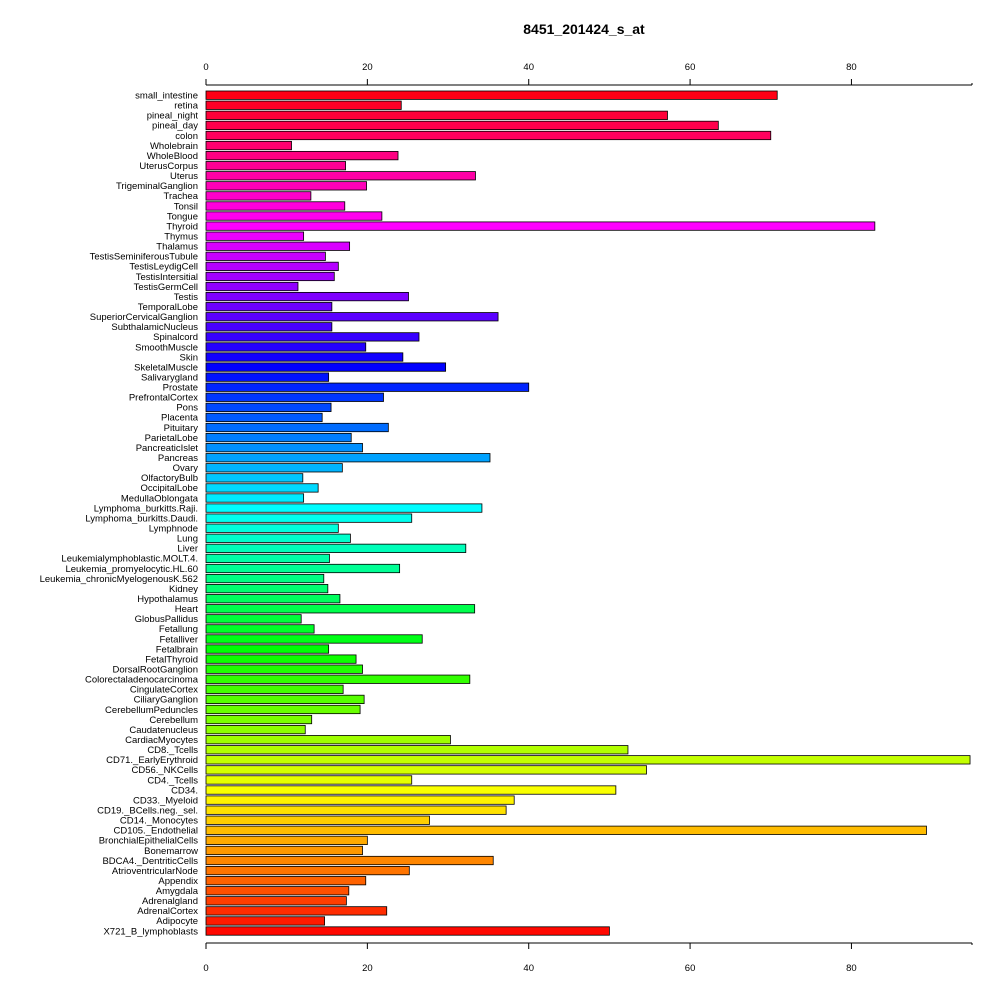 This screenshot has width=1000, height=1000. Describe the element at coordinates (173, 529) in the screenshot. I see `category-label: Lymphnode` at that location.